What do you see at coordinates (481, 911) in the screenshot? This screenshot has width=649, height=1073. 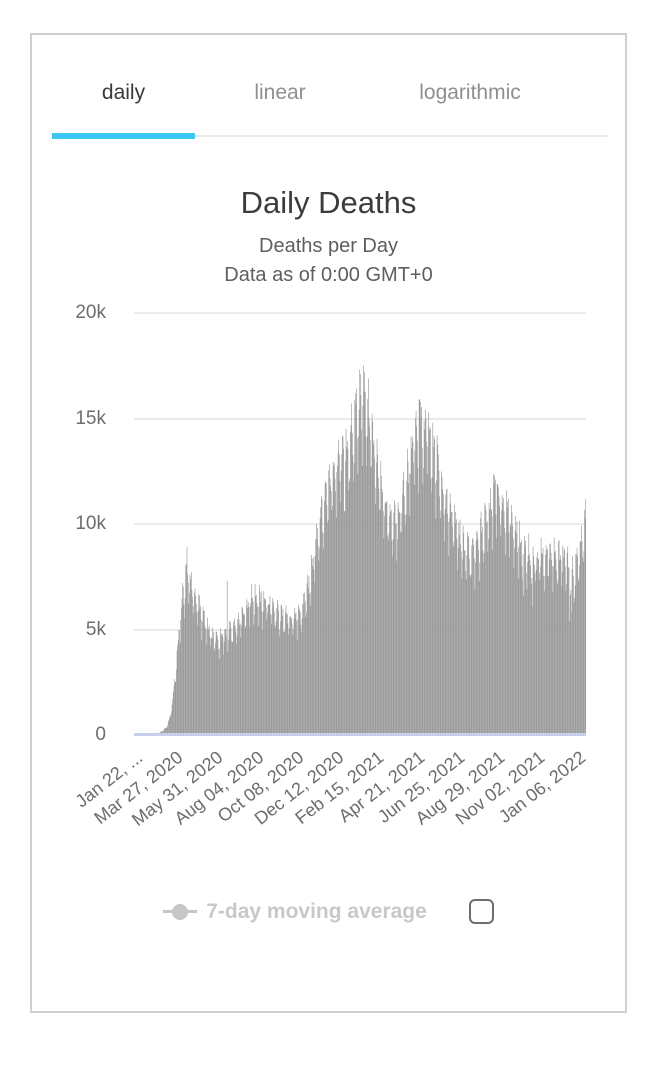 I see `moving-average-checkbox` at bounding box center [481, 911].